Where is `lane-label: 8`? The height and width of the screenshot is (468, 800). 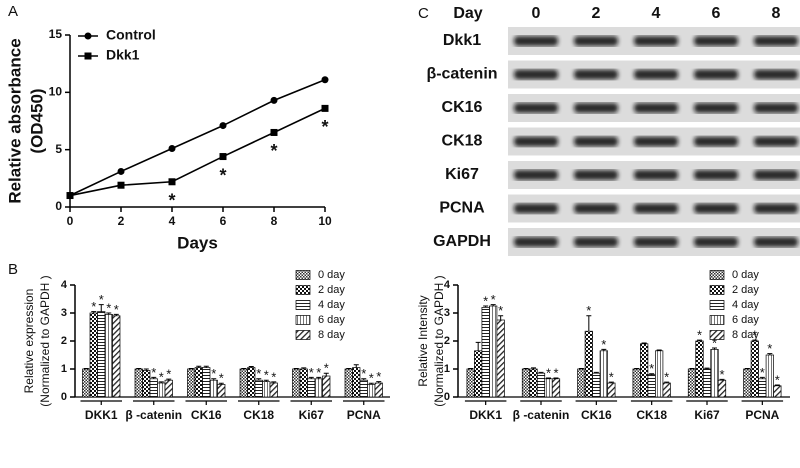
lane-label: 8 is located at coordinates (776, 13).